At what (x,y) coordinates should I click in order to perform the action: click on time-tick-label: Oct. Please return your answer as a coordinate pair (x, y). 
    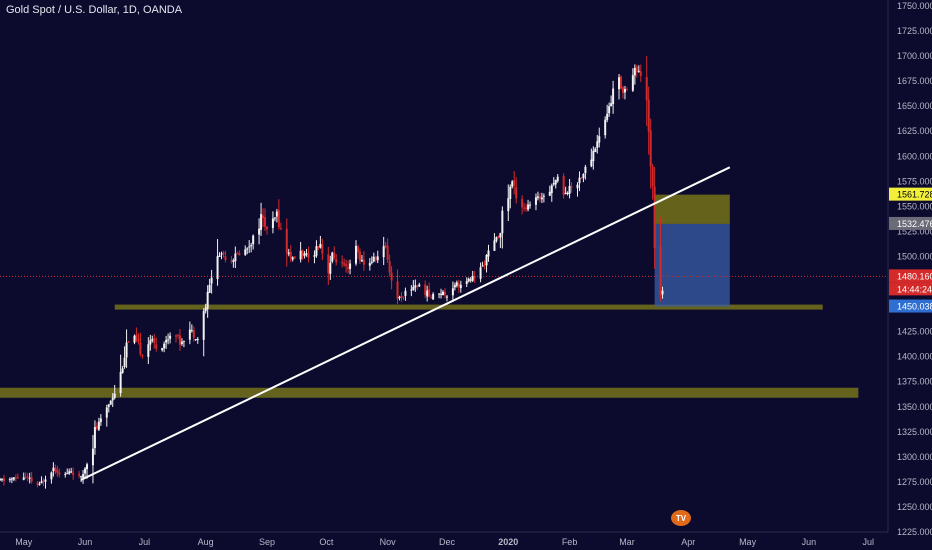
    Looking at the image, I should click on (326, 542).